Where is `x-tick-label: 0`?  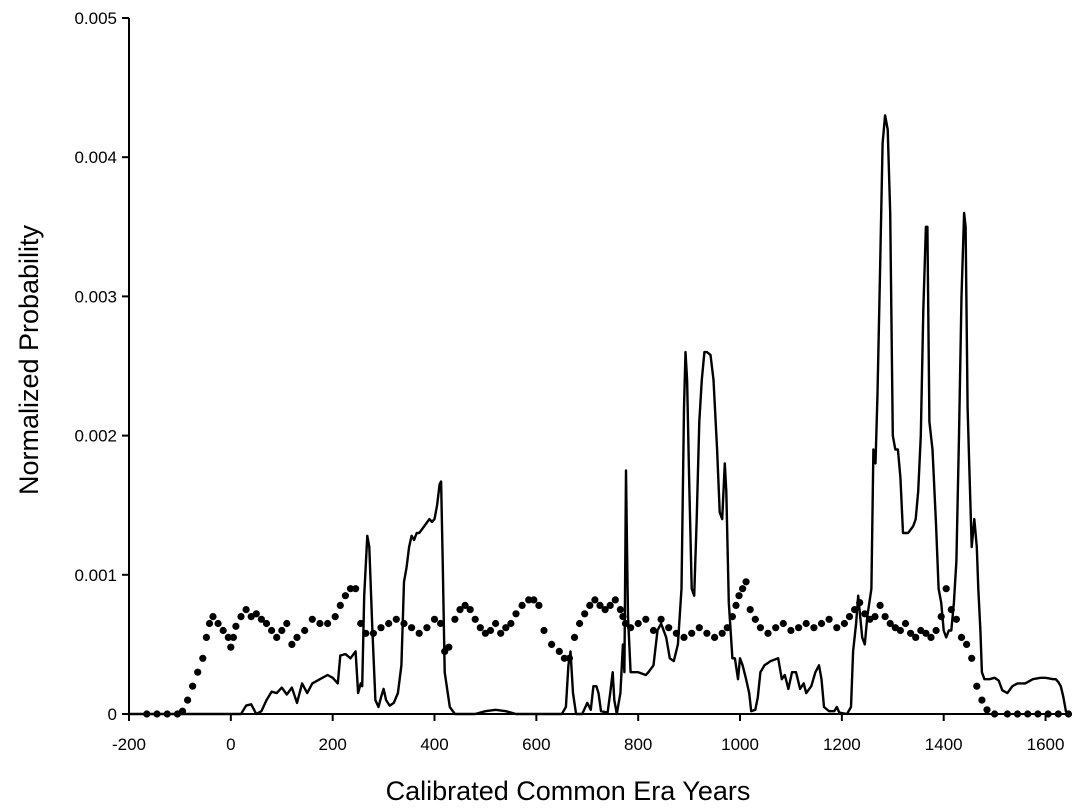 x-tick-label: 0 is located at coordinates (230, 744).